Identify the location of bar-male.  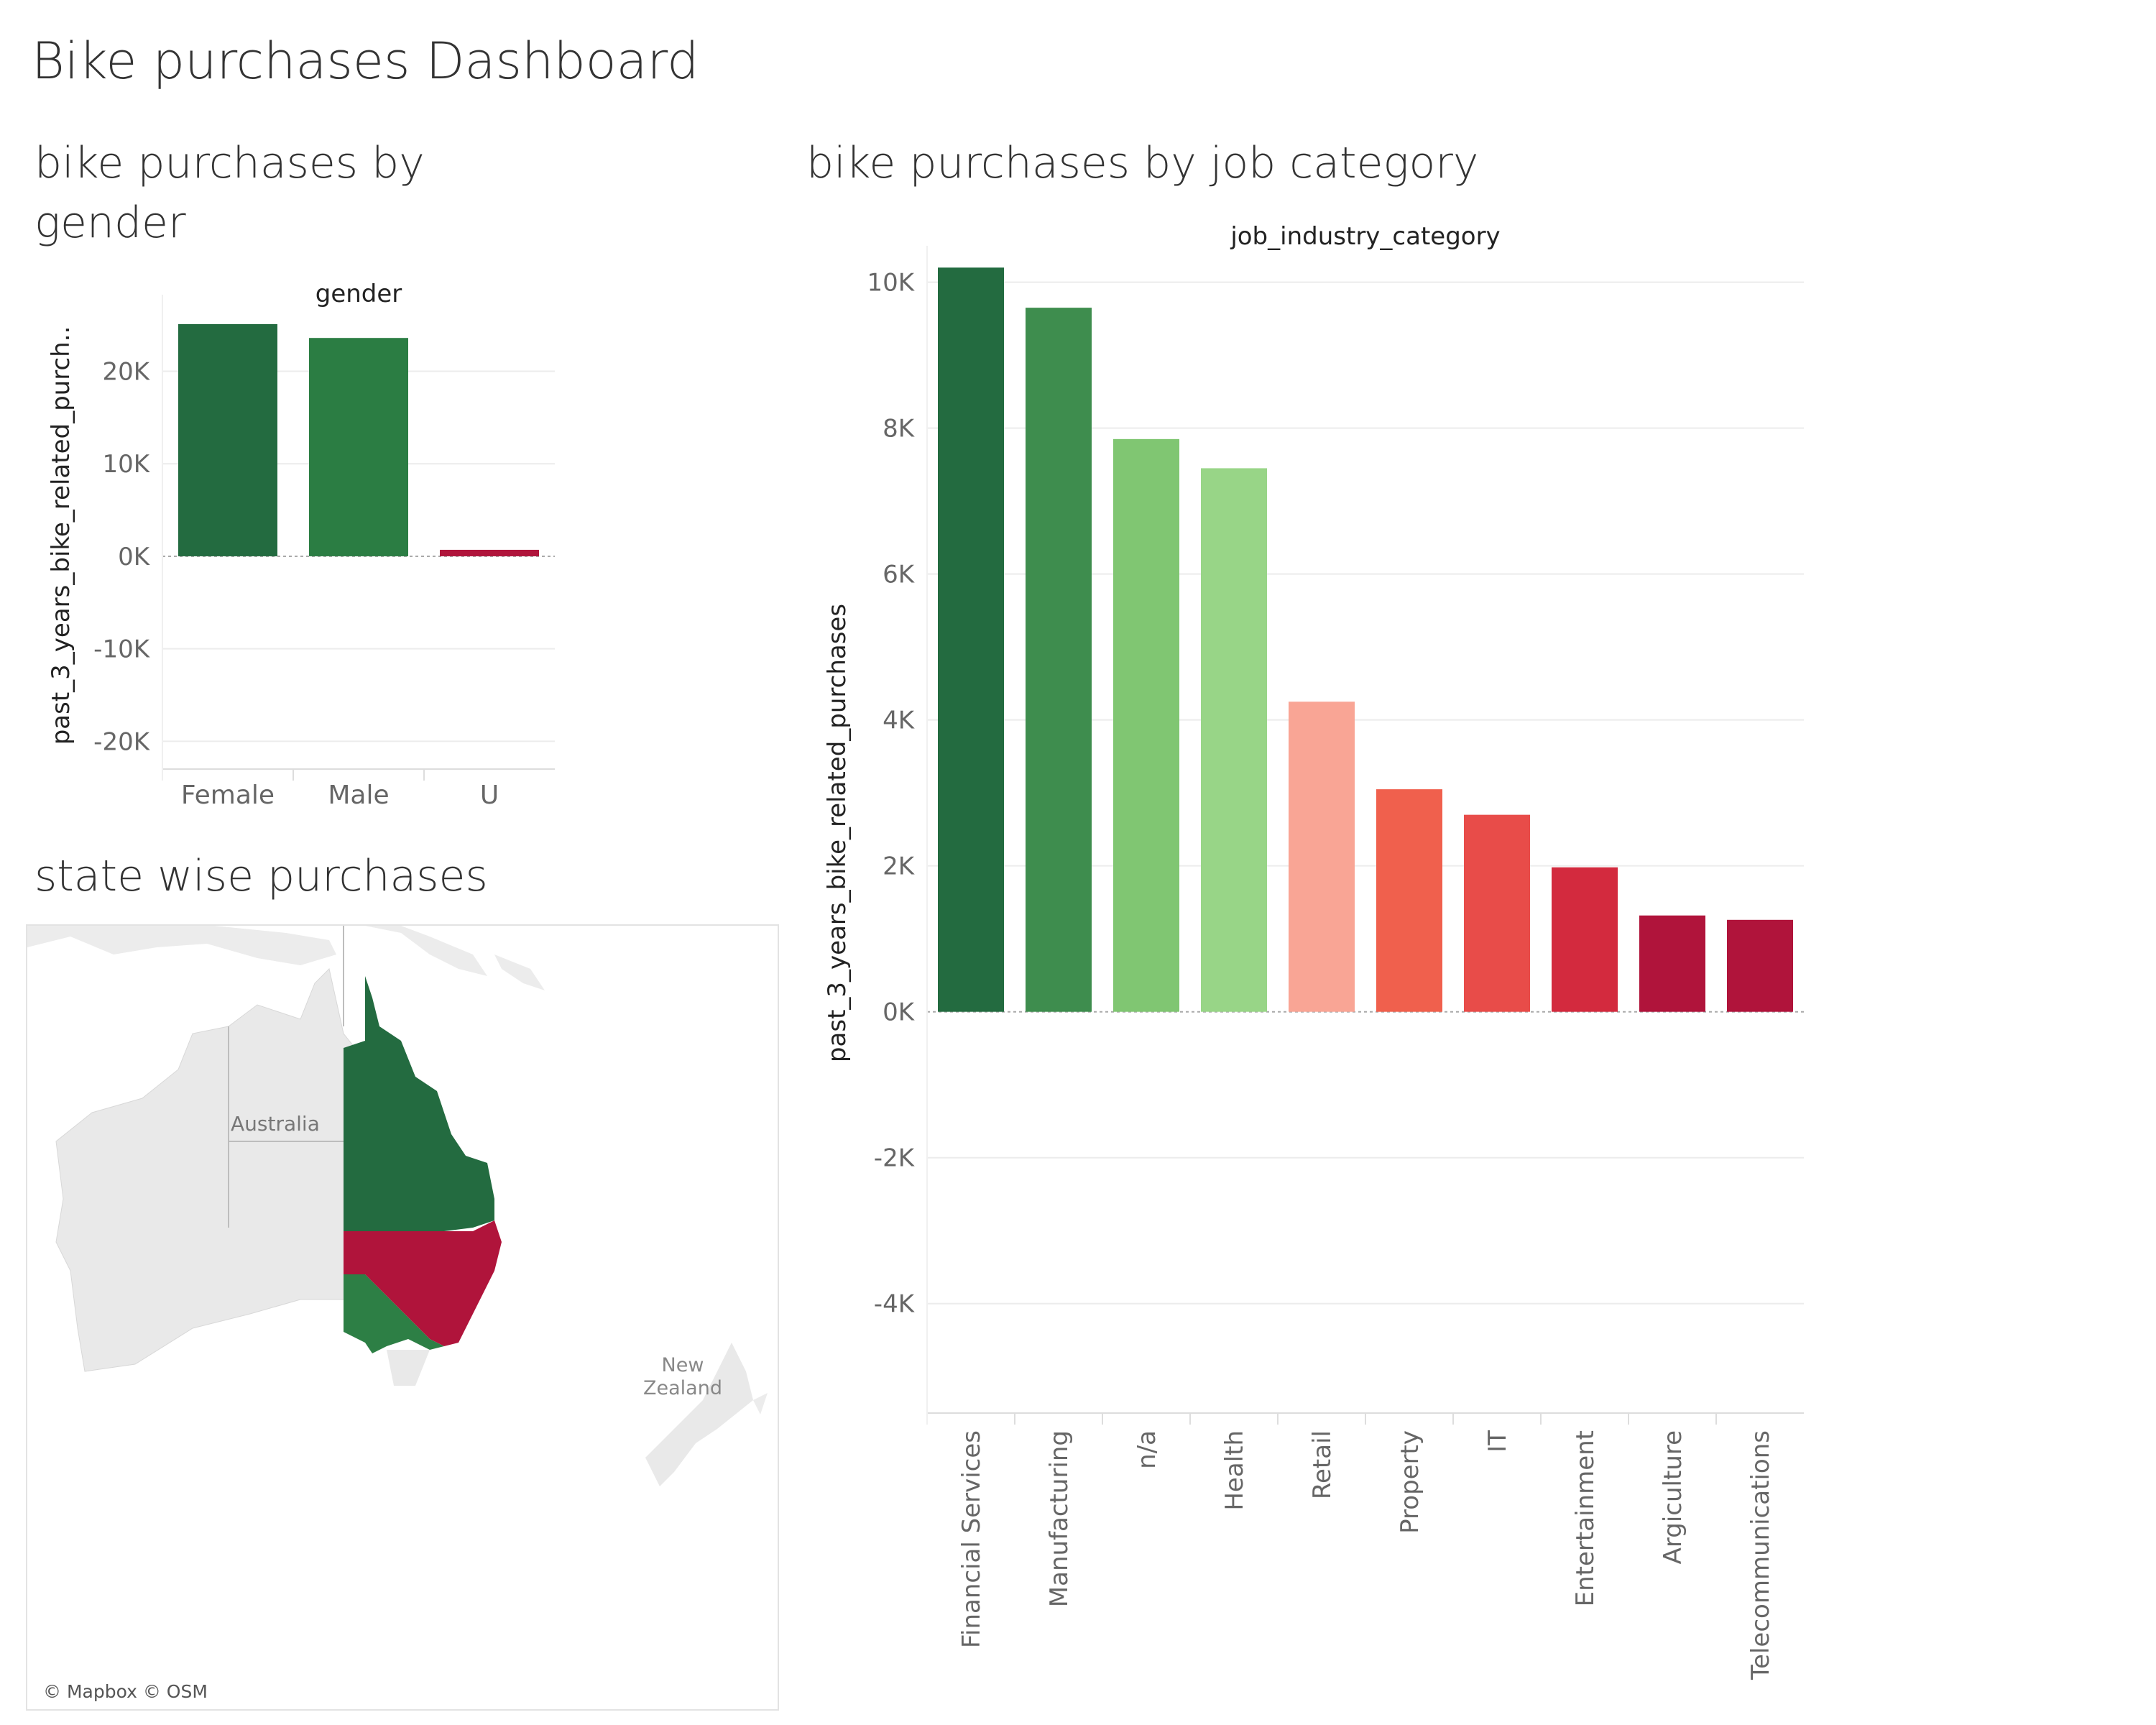
(358, 447).